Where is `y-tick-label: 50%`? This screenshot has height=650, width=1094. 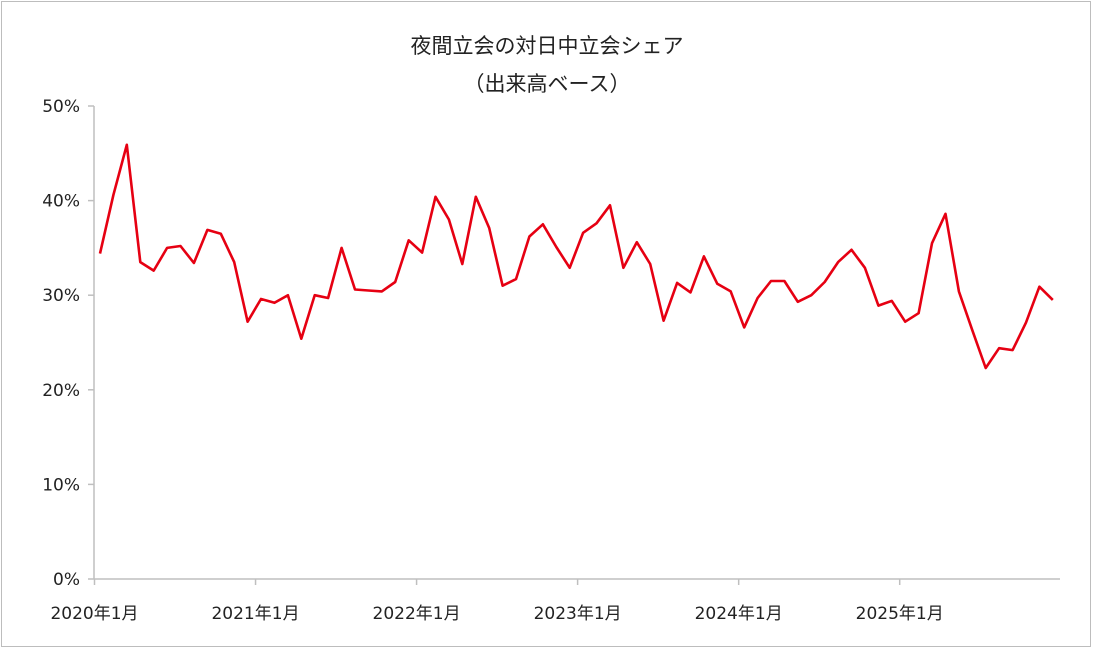 y-tick-label: 50% is located at coordinates (61, 107).